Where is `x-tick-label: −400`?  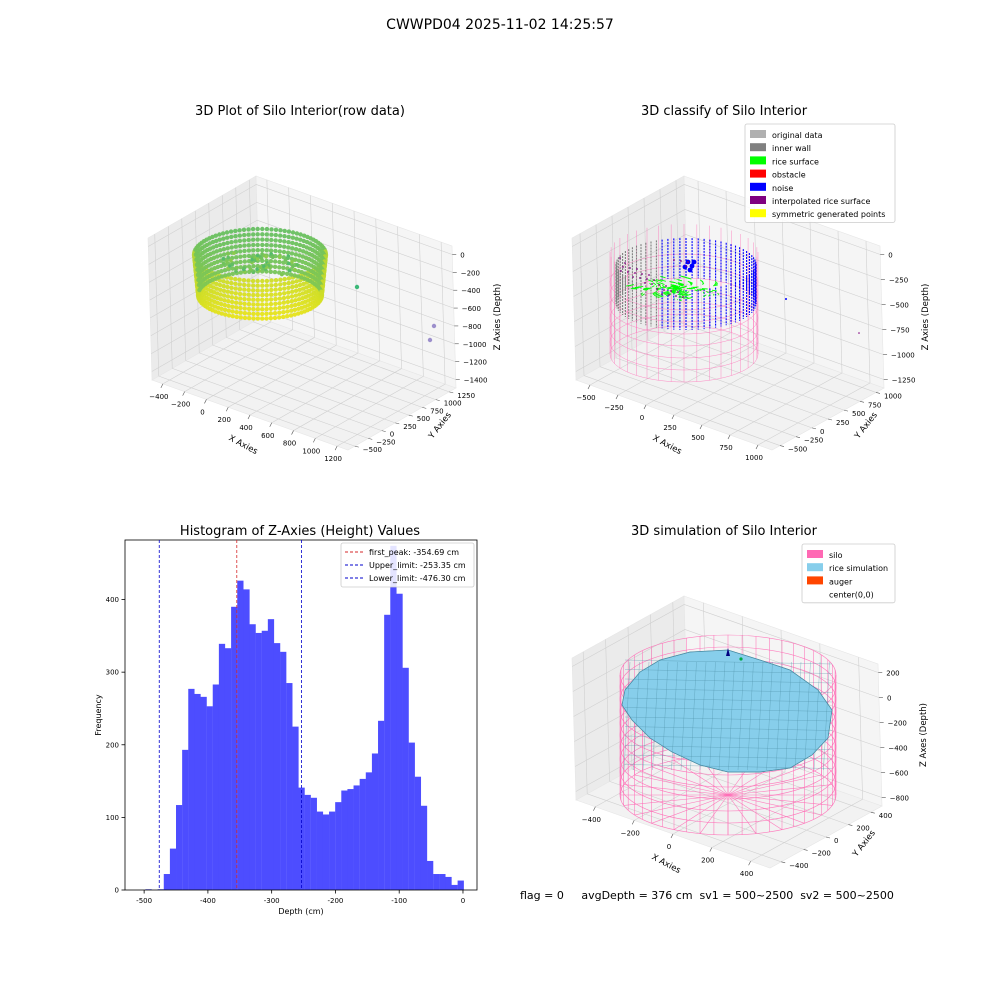
x-tick-label: −400 is located at coordinates (158, 397).